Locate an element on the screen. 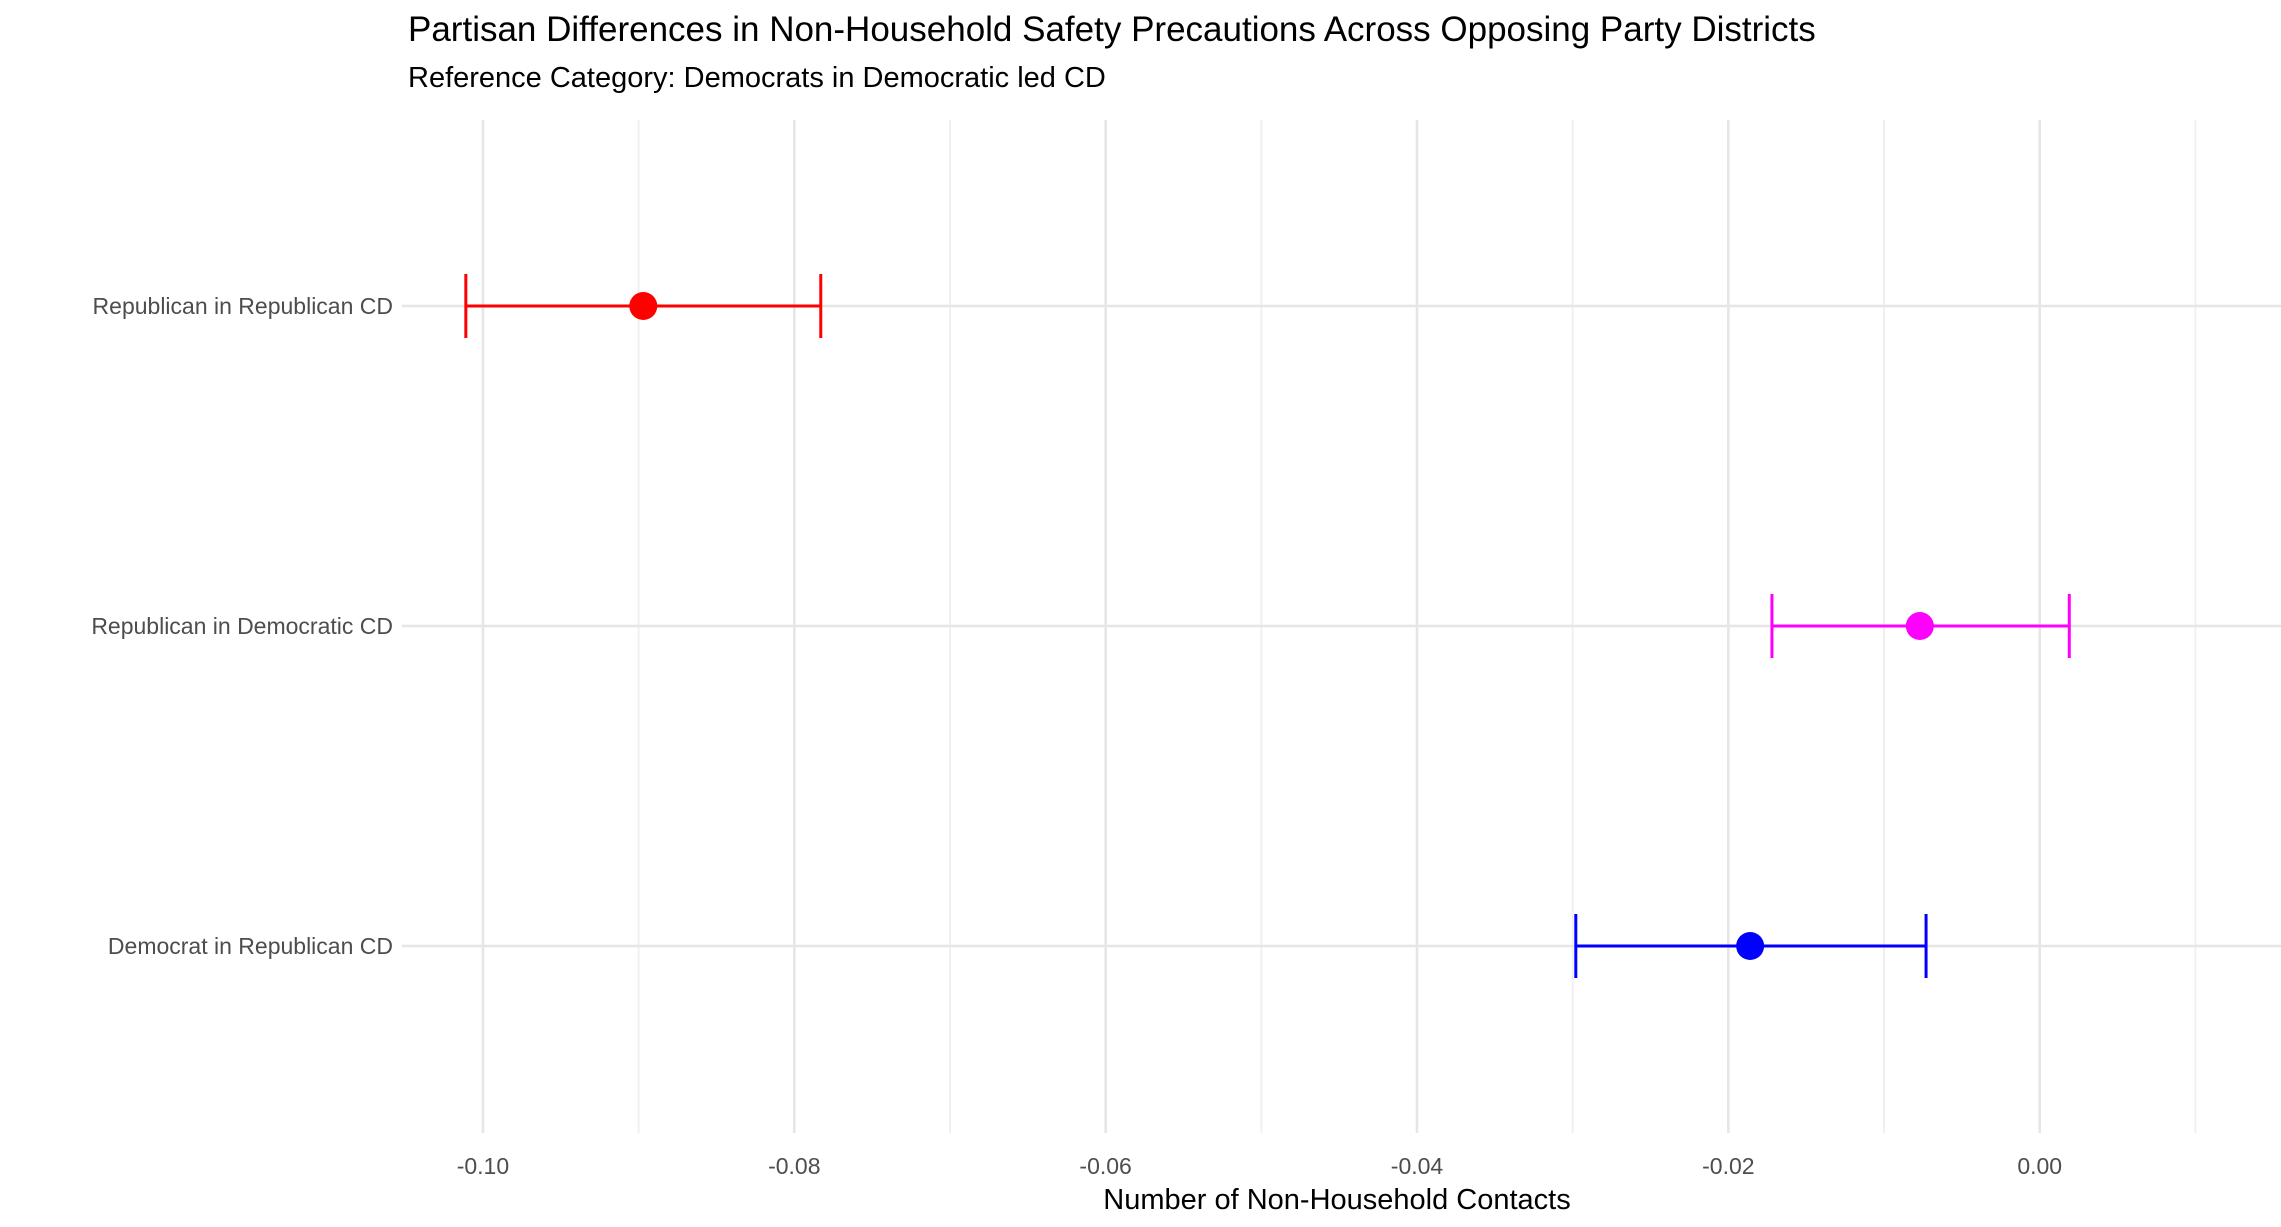  x-axis-title: Number of Non-Household Contacts is located at coordinates (1336, 1200).